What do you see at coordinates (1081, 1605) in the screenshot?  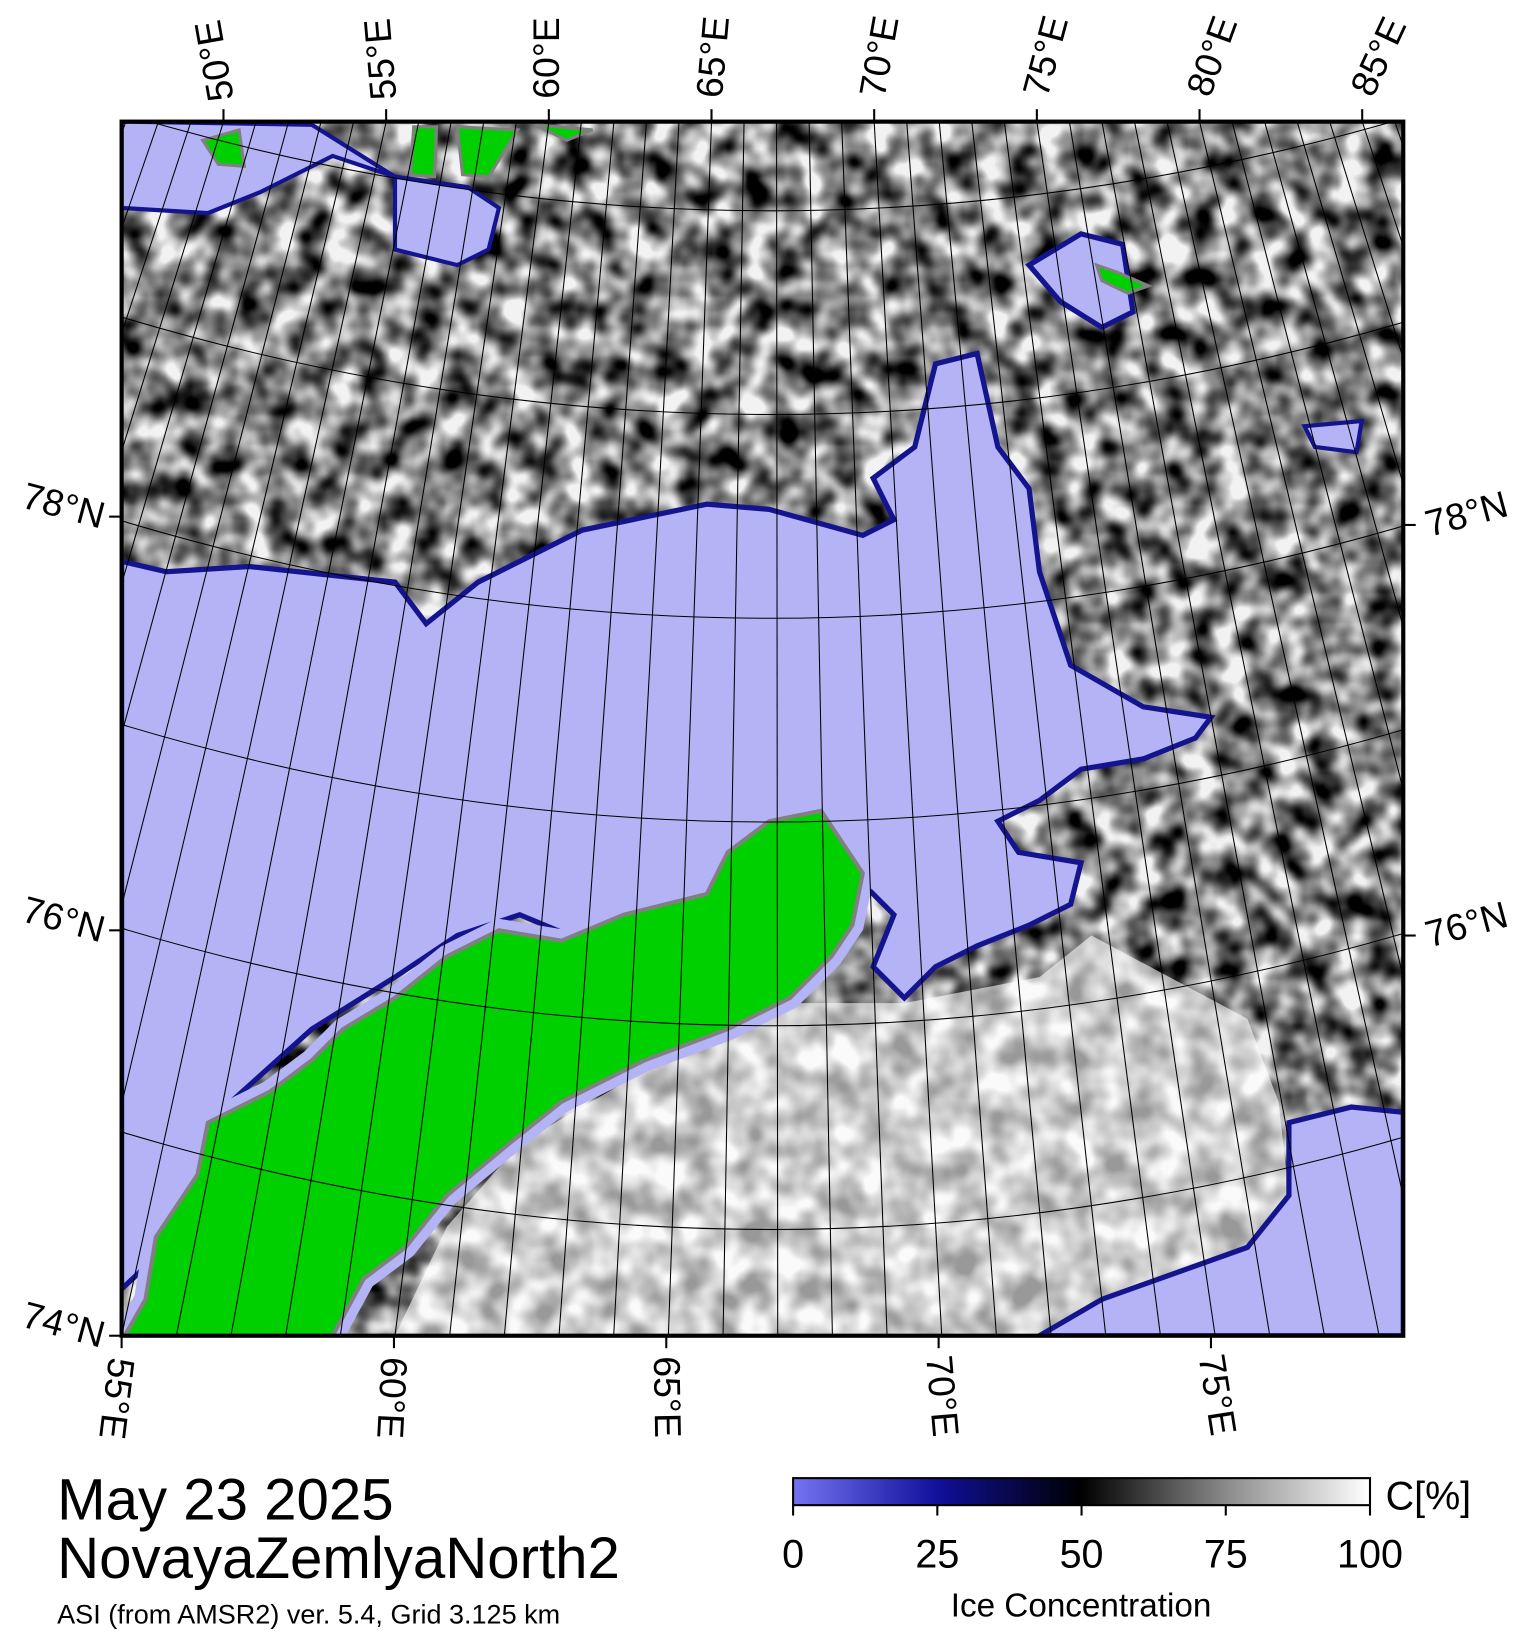 I see `colorbar-label: Ice Concentration` at bounding box center [1081, 1605].